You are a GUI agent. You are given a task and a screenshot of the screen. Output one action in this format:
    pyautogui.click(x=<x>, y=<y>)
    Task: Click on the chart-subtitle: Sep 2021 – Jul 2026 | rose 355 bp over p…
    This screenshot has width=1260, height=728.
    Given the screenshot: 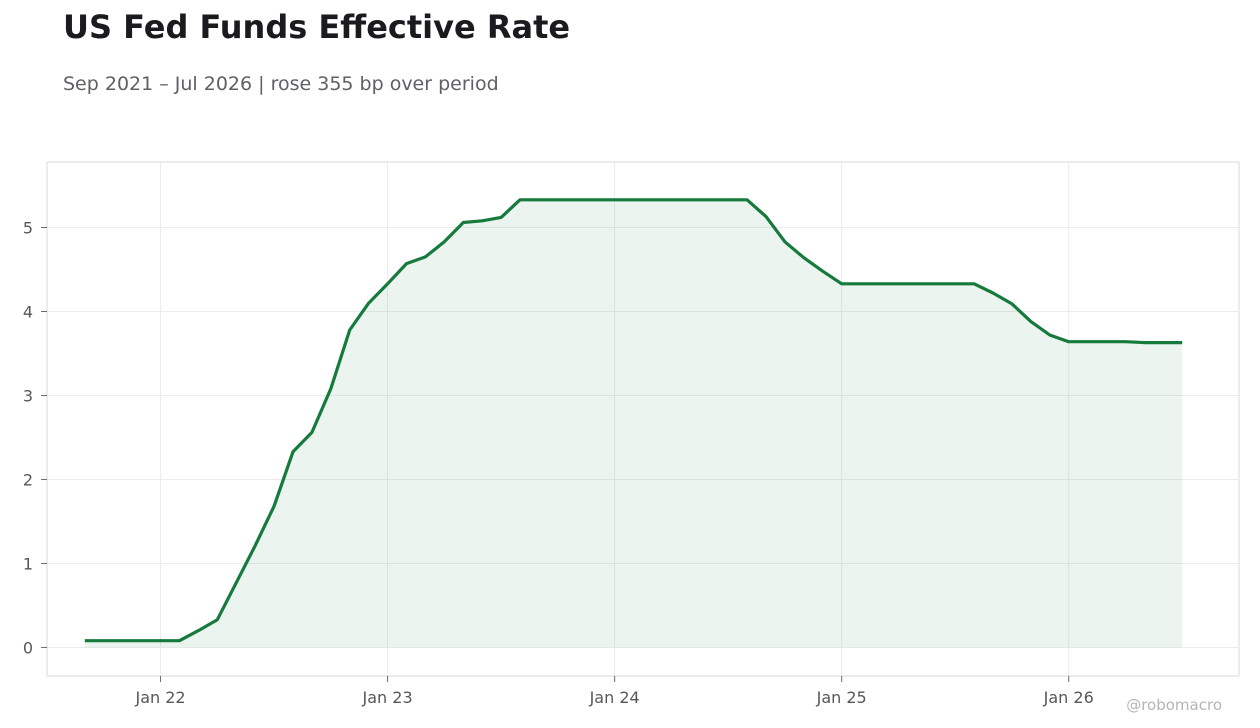 What is the action you would take?
    pyautogui.click(x=281, y=84)
    